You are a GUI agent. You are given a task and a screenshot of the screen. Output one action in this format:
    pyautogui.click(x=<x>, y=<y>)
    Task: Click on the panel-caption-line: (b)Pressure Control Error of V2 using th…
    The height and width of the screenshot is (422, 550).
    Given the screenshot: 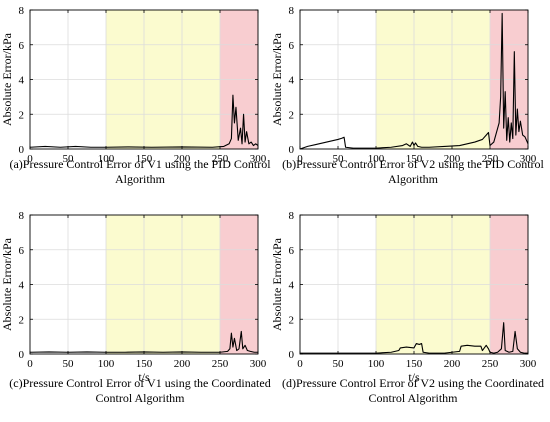 What is the action you would take?
    pyautogui.click(x=413, y=164)
    